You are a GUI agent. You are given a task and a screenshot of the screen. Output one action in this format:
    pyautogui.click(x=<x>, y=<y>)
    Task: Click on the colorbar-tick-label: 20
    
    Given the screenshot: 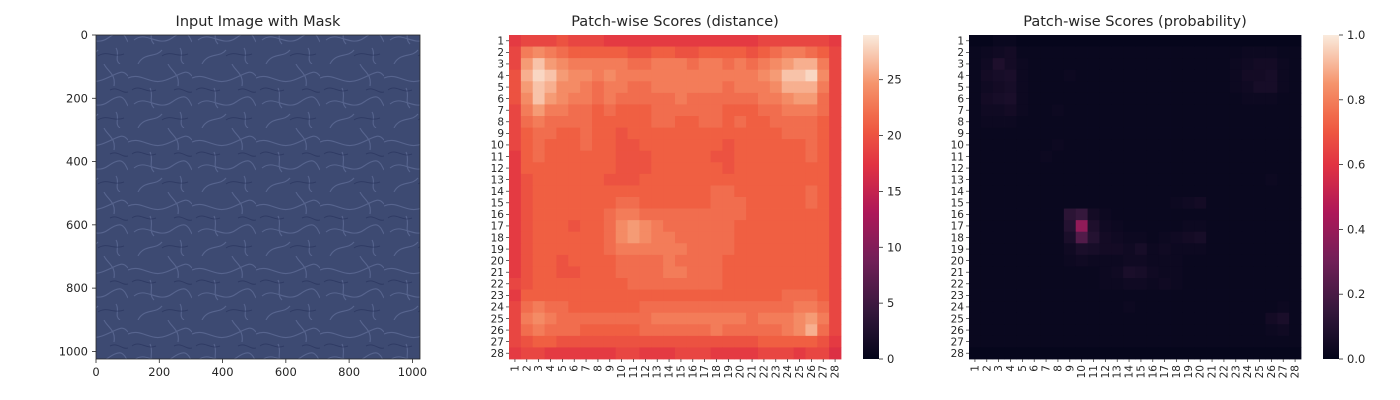 What is the action you would take?
    pyautogui.click(x=894, y=136)
    